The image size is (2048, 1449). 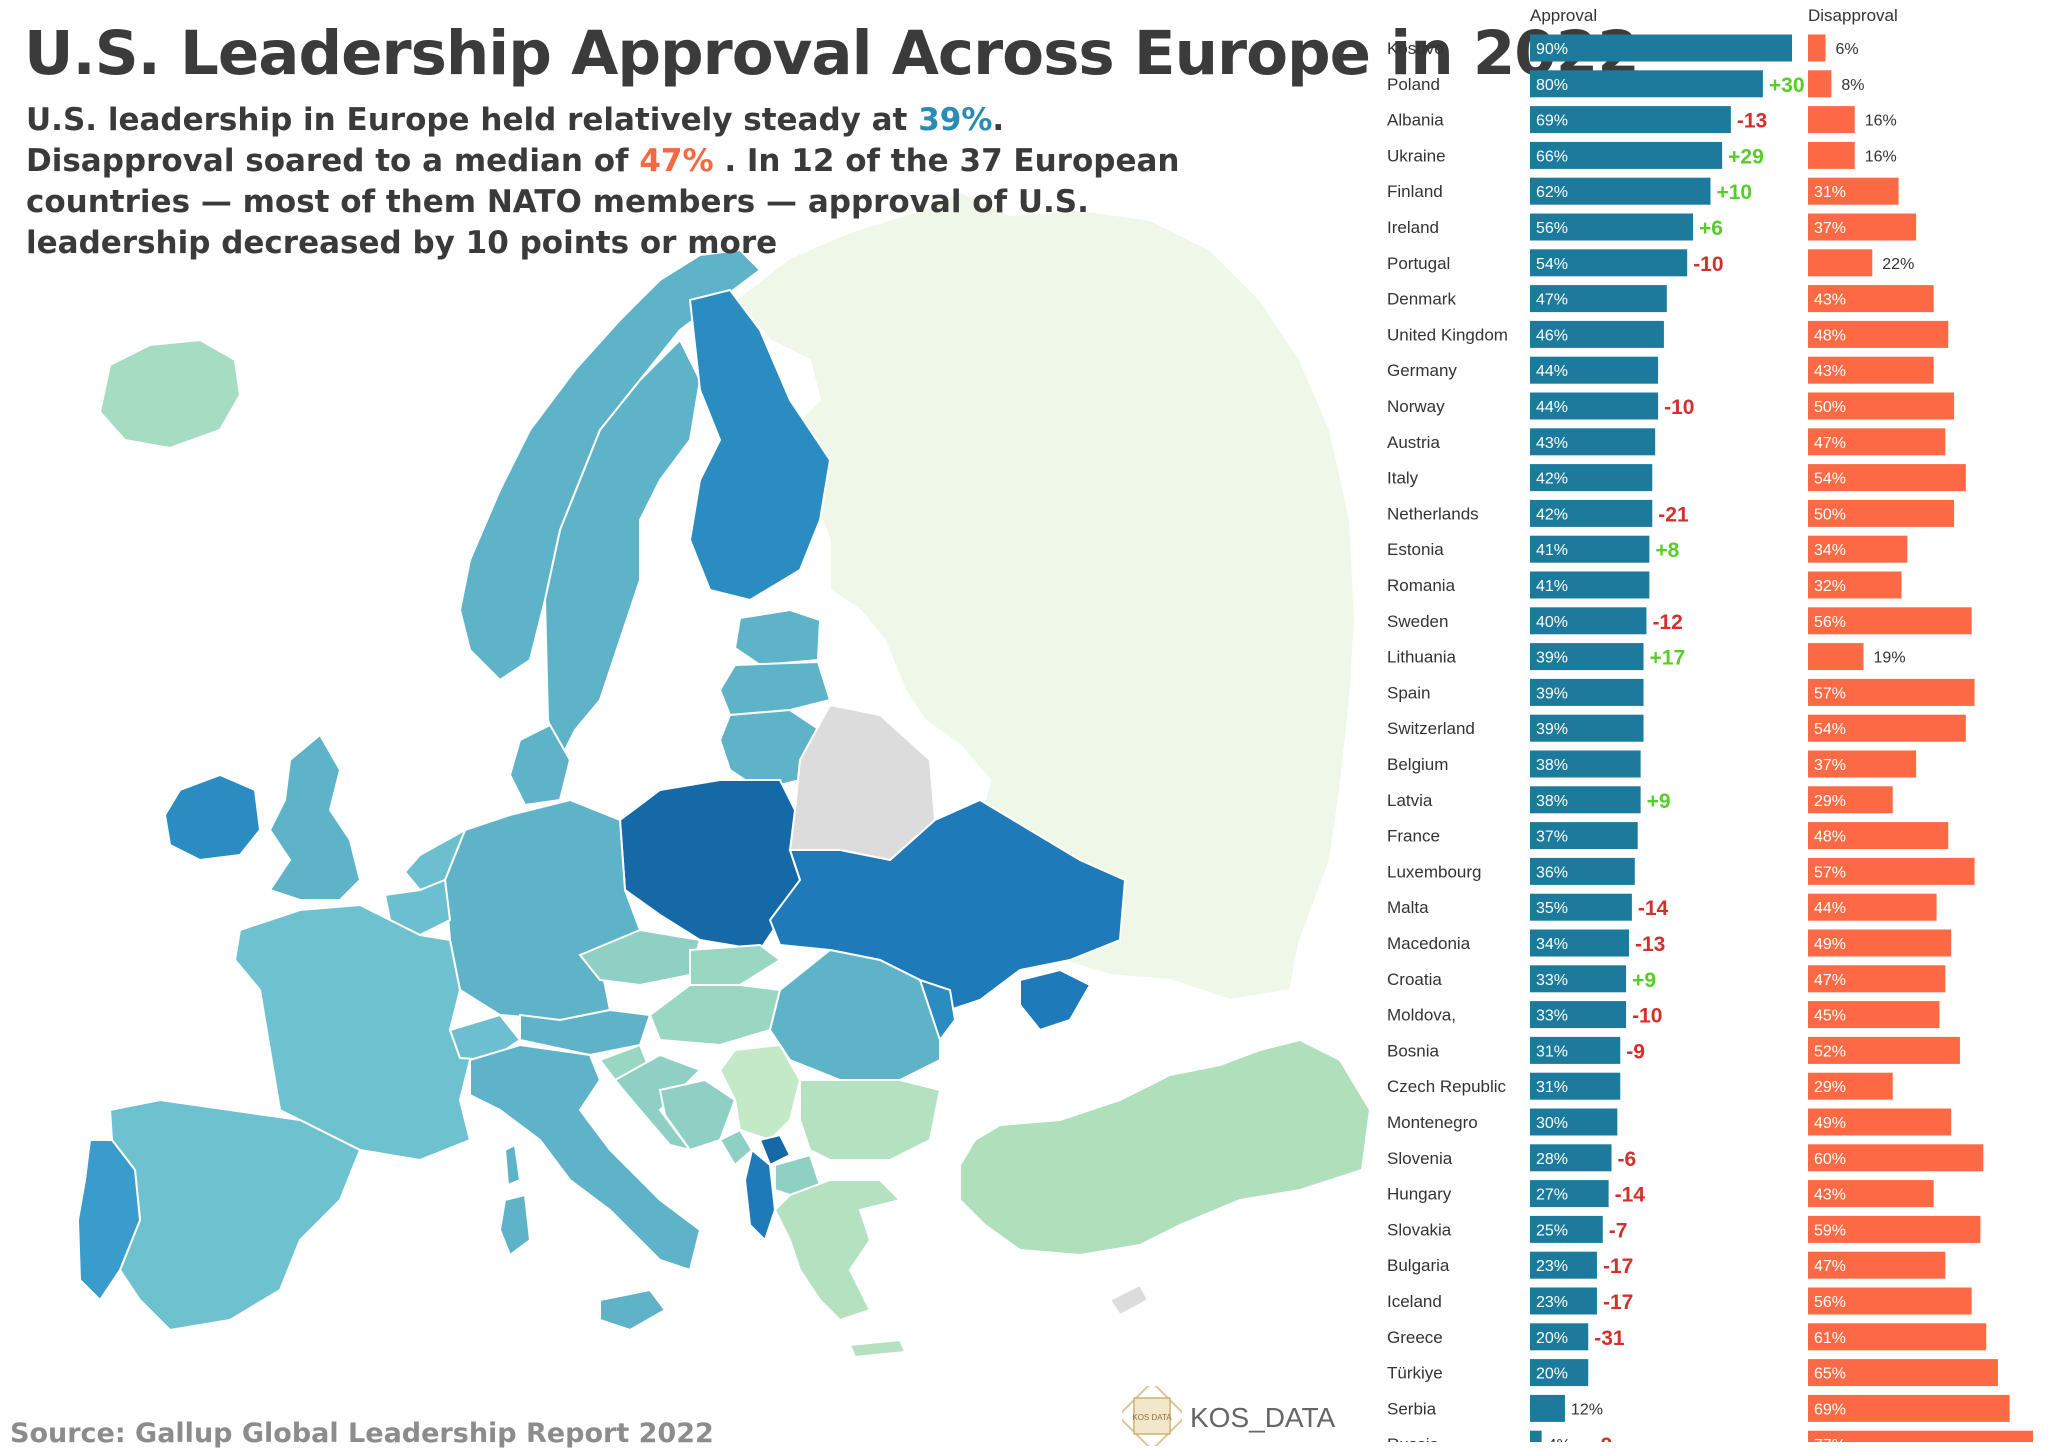 What do you see at coordinates (1421, 299) in the screenshot?
I see `country-label: Denmark` at bounding box center [1421, 299].